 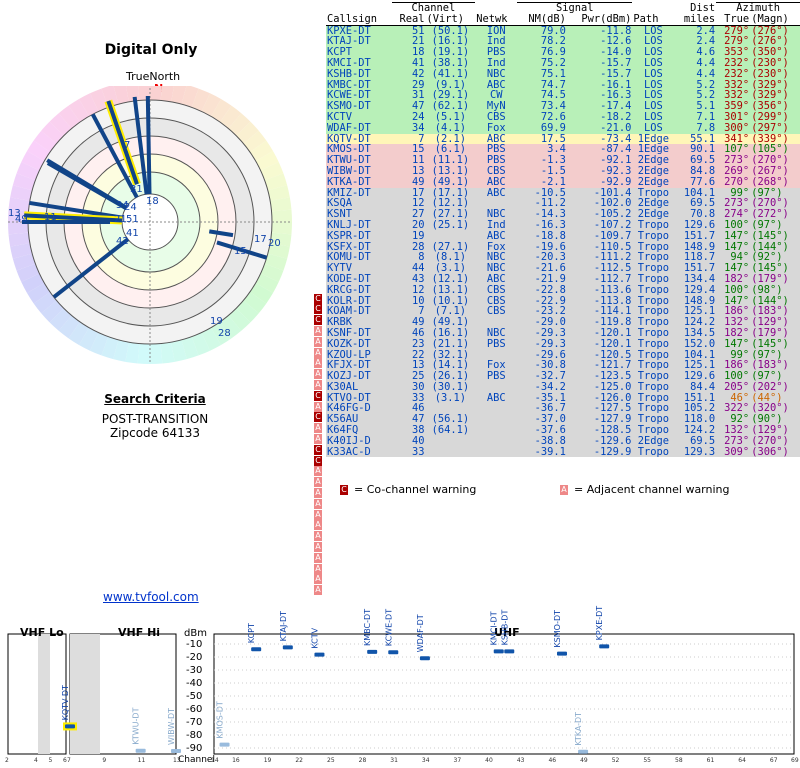 I want to click on y-tick-label: -30, so click(x=194, y=670).